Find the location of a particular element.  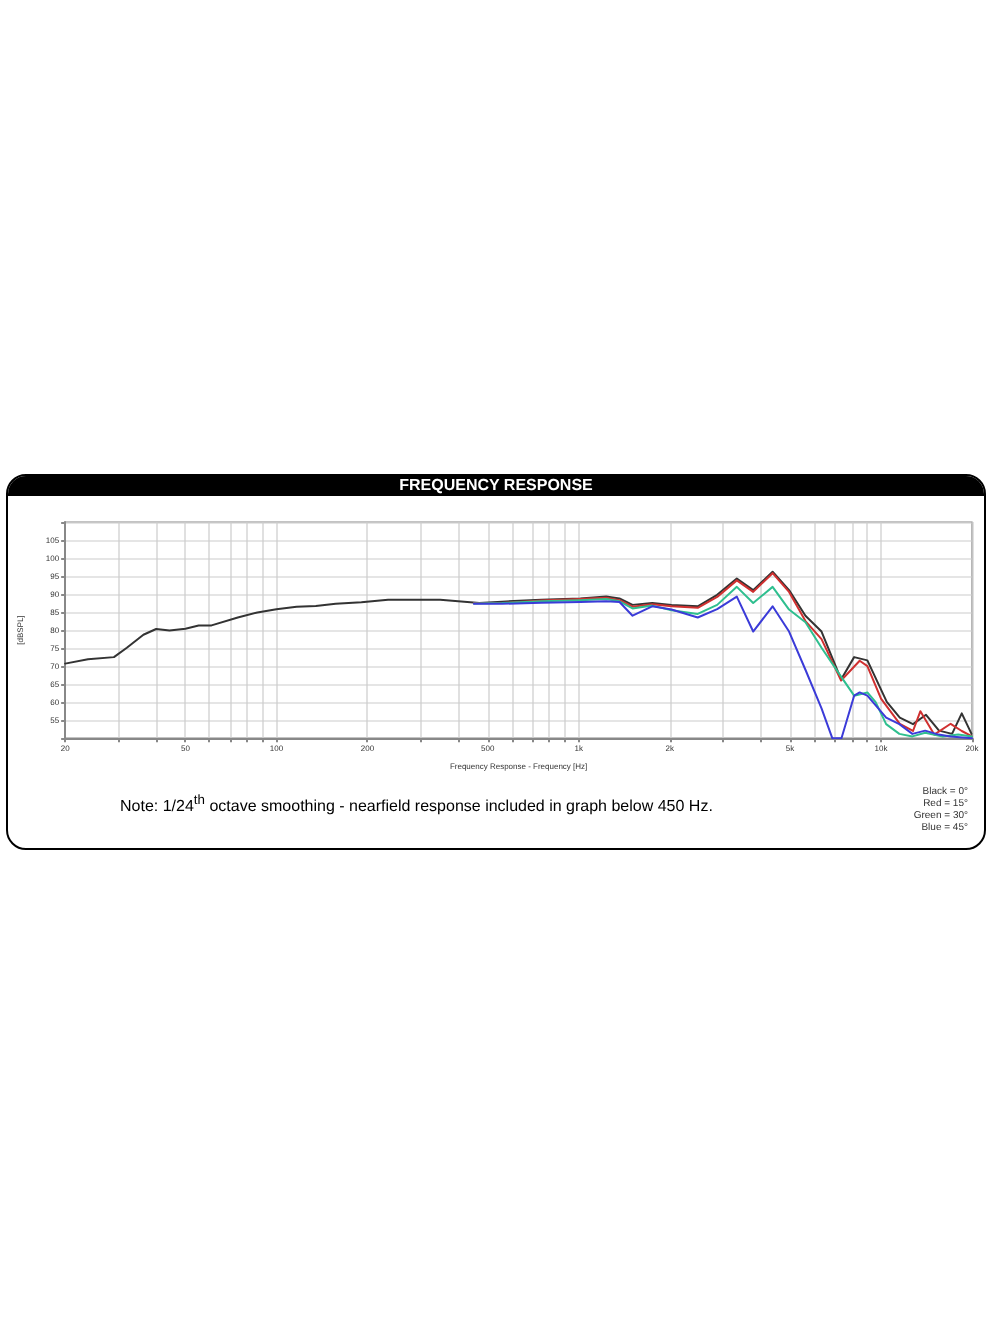

text: Note: 1/24$^{th}$ octave smoothing - nearfield response included in graph below 450 Hz. is located at coordinates (417, 805).